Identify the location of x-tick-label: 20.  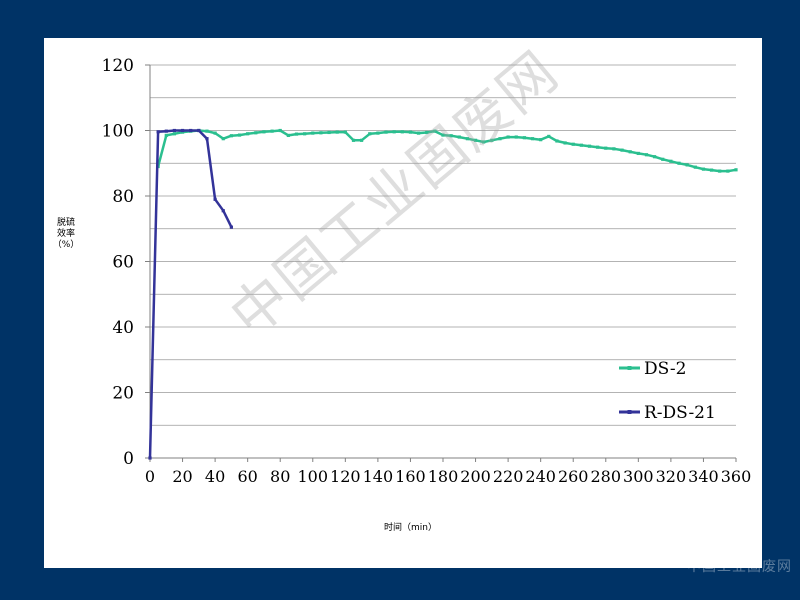
(182, 476).